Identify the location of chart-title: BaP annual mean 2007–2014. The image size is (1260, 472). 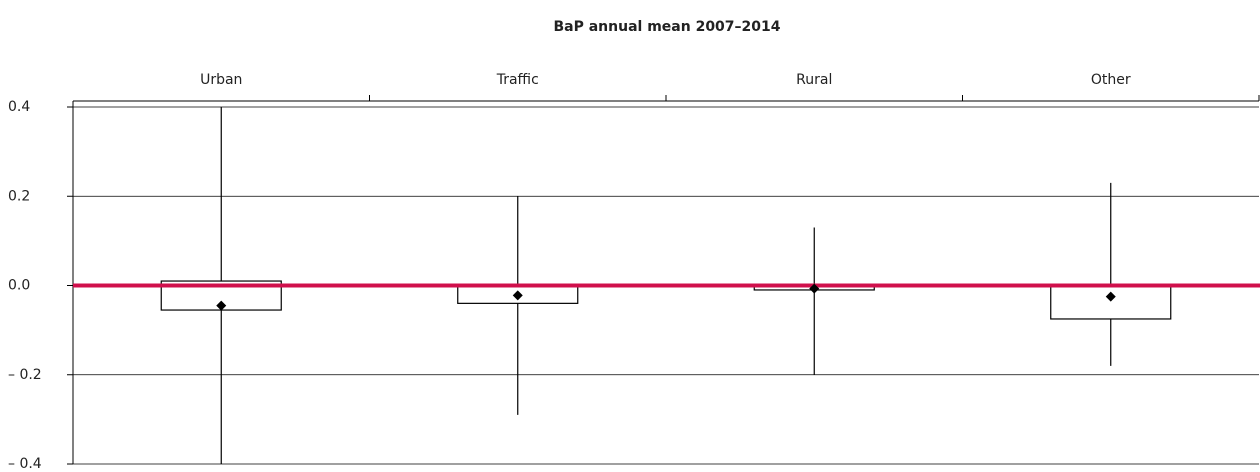
(666, 27).